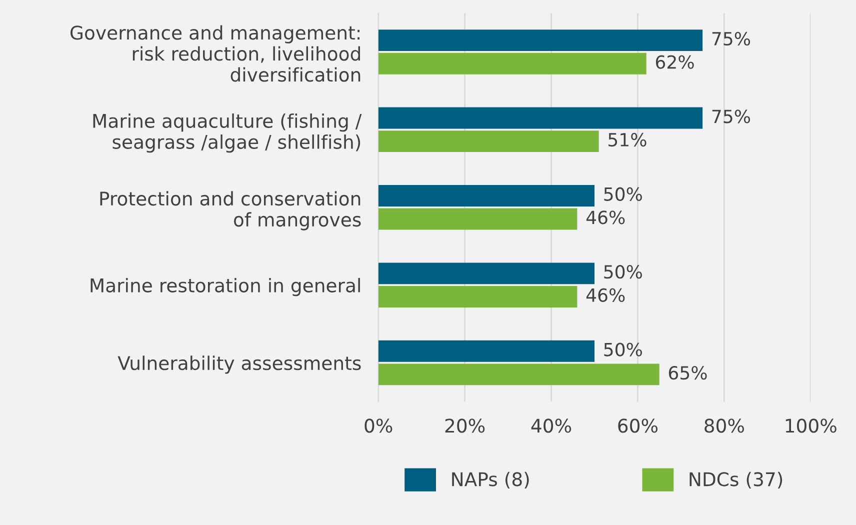 The width and height of the screenshot is (856, 525). I want to click on y-tick-label: Marine aquaculture (fishing / seagrass /algae / shellfish), so click(227, 133).